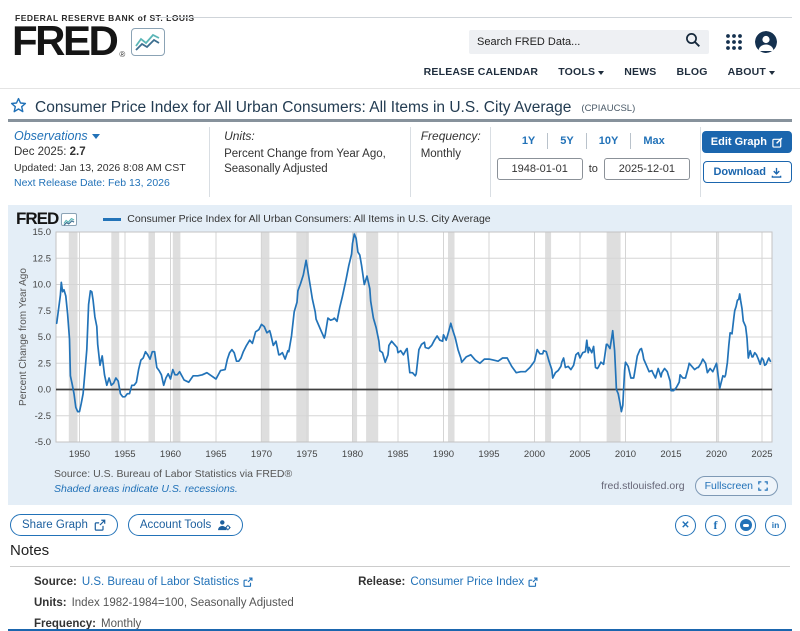 Image resolution: width=800 pixels, height=631 pixels. Describe the element at coordinates (777, 142) in the screenshot. I see `edit-icon` at that location.